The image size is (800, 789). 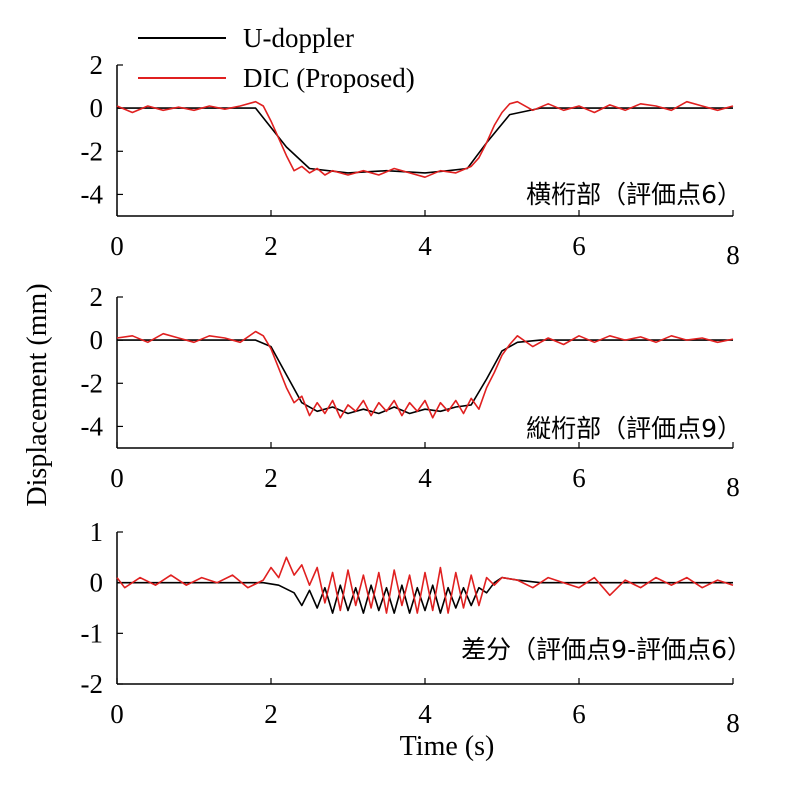 I want to click on x-axis-label: Time (s), so click(x=447, y=746).